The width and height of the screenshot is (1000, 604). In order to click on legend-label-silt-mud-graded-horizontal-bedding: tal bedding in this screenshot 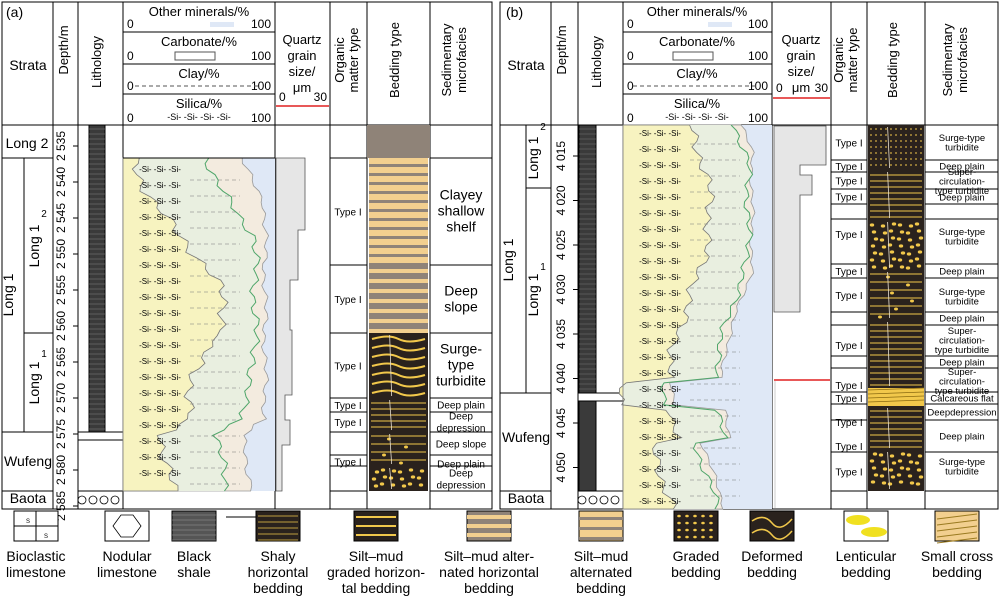, I will do `click(376, 588)`.